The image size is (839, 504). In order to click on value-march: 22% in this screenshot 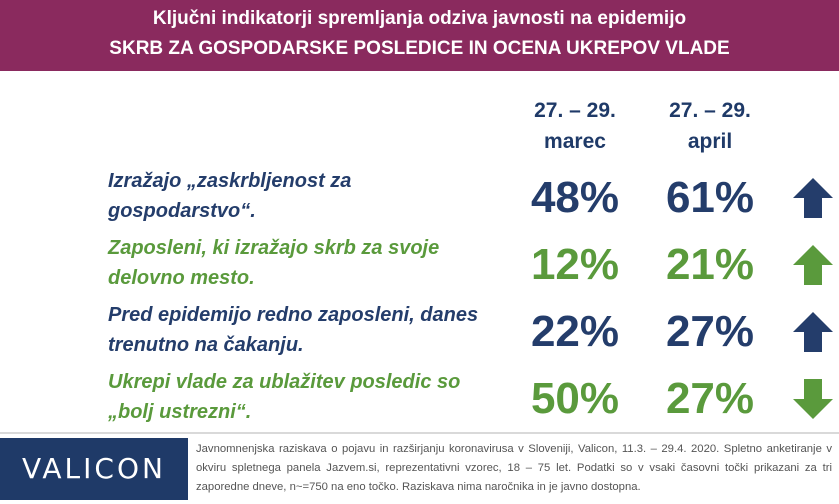, I will do `click(575, 331)`.